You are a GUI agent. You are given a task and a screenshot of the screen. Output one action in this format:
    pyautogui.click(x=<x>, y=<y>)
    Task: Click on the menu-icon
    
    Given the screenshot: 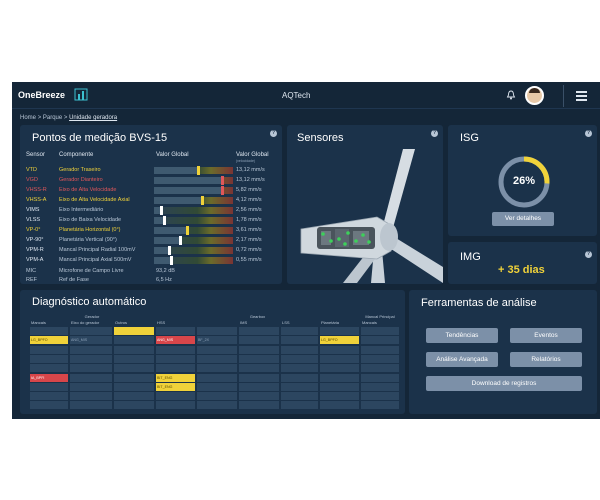 What is the action you would take?
    pyautogui.click(x=581, y=96)
    